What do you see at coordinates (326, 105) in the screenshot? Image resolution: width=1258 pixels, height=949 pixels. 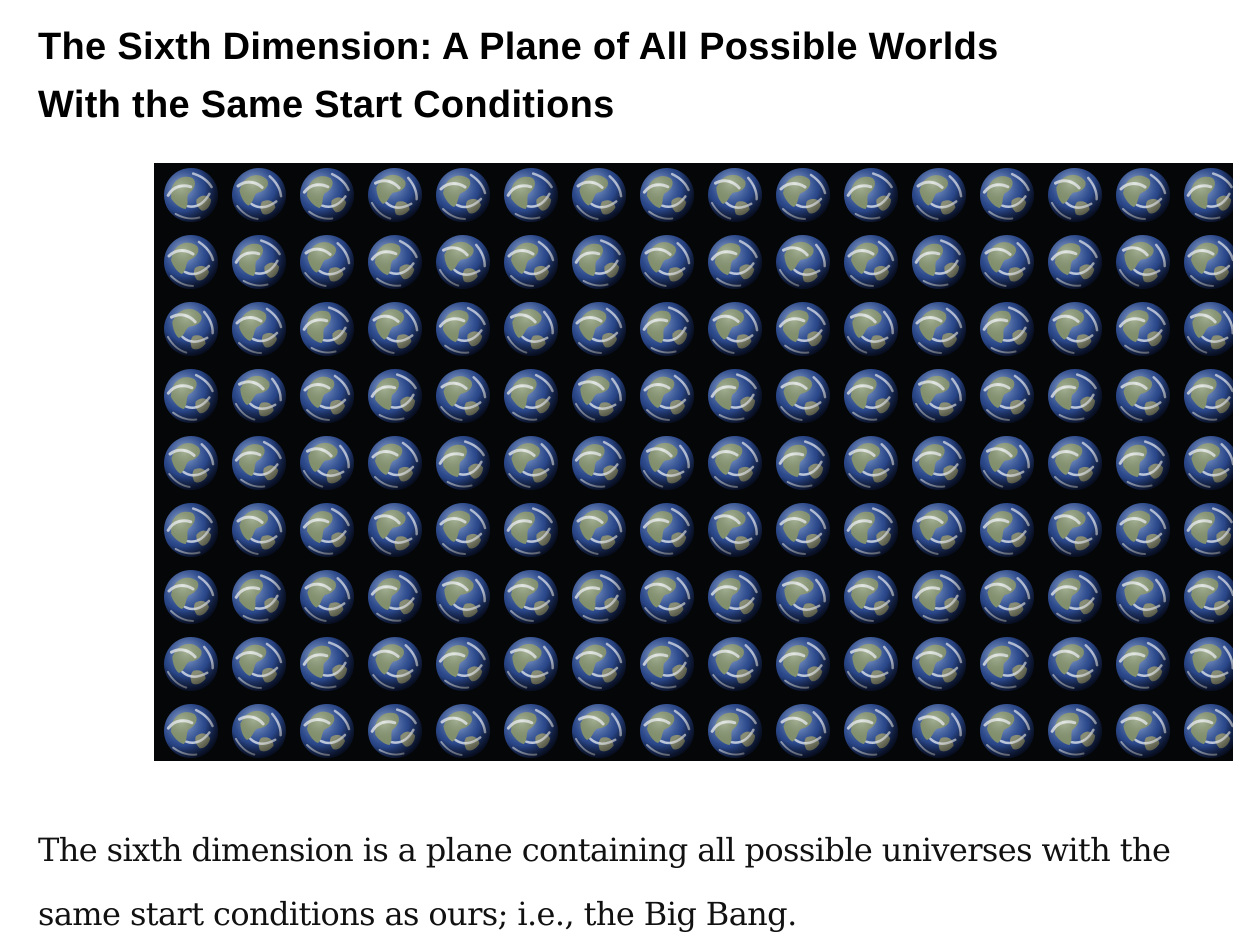 I see `heading-line-2: With the Same Start Conditions` at bounding box center [326, 105].